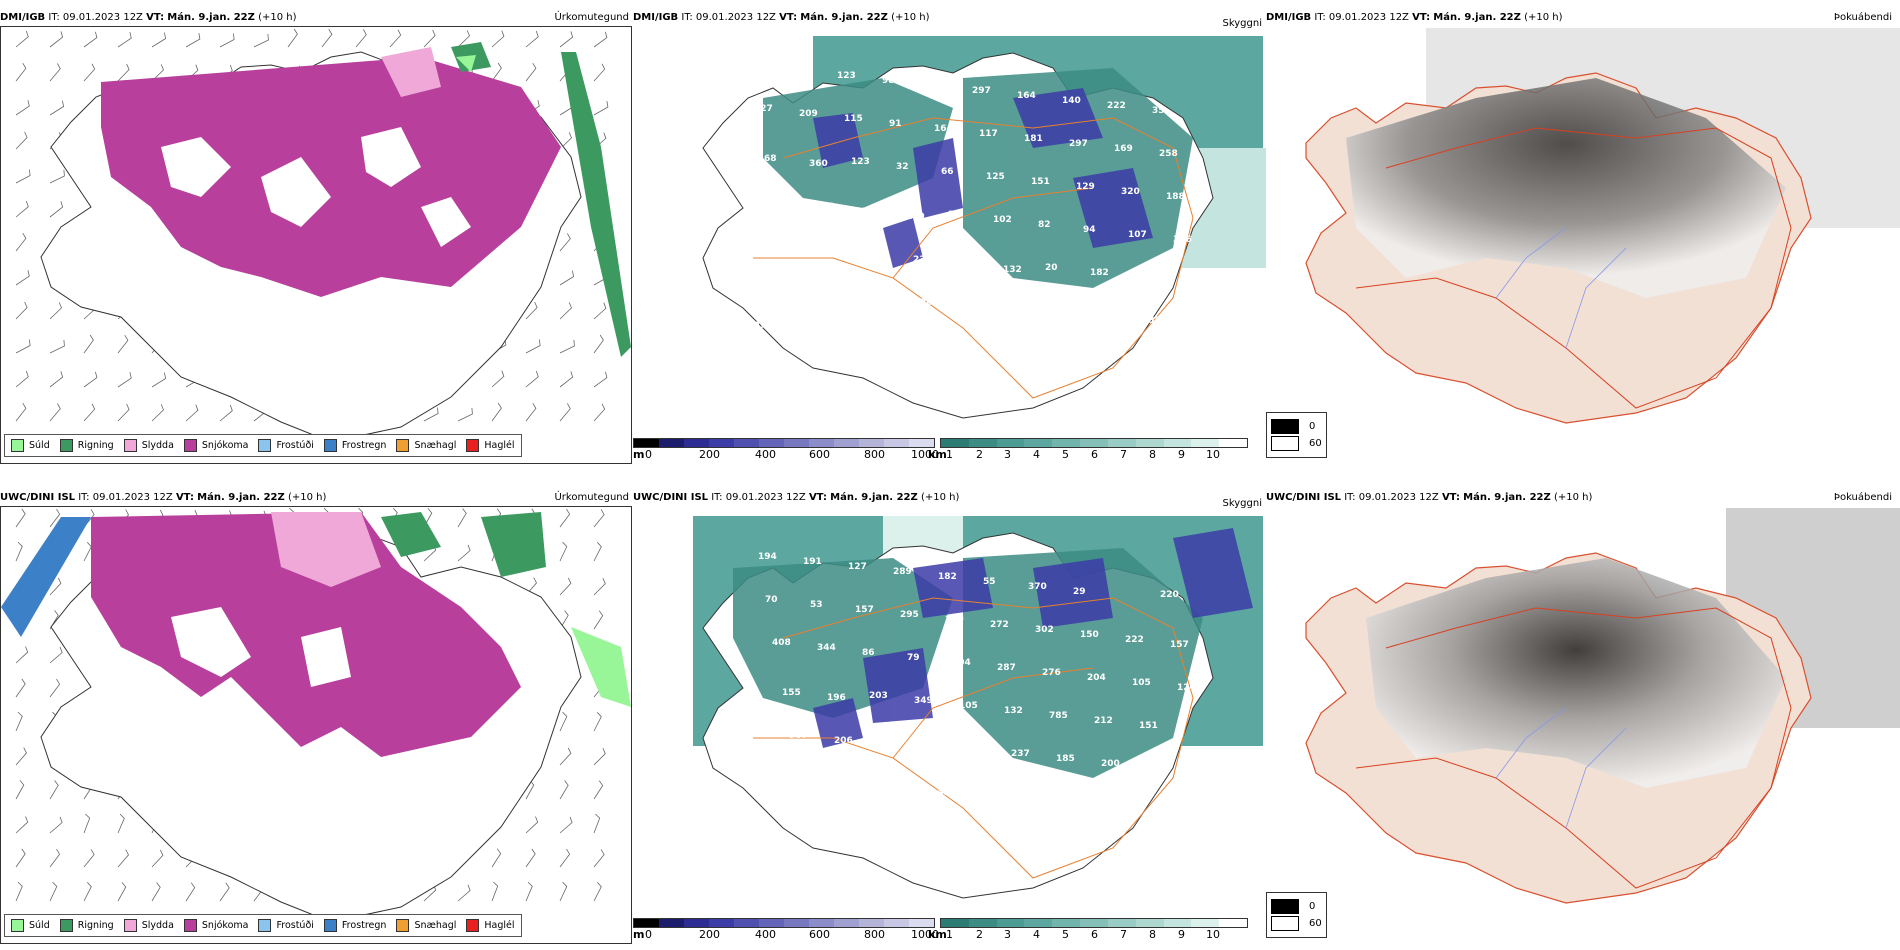  What do you see at coordinates (157, 445) in the screenshot?
I see `legend-label: Slydda` at bounding box center [157, 445].